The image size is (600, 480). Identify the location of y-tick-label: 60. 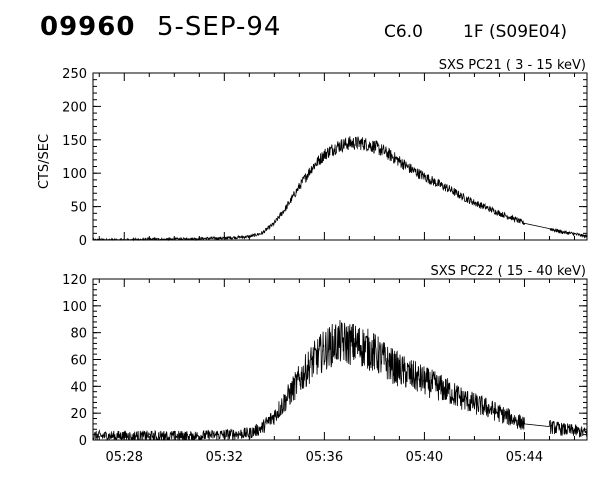
(78, 361).